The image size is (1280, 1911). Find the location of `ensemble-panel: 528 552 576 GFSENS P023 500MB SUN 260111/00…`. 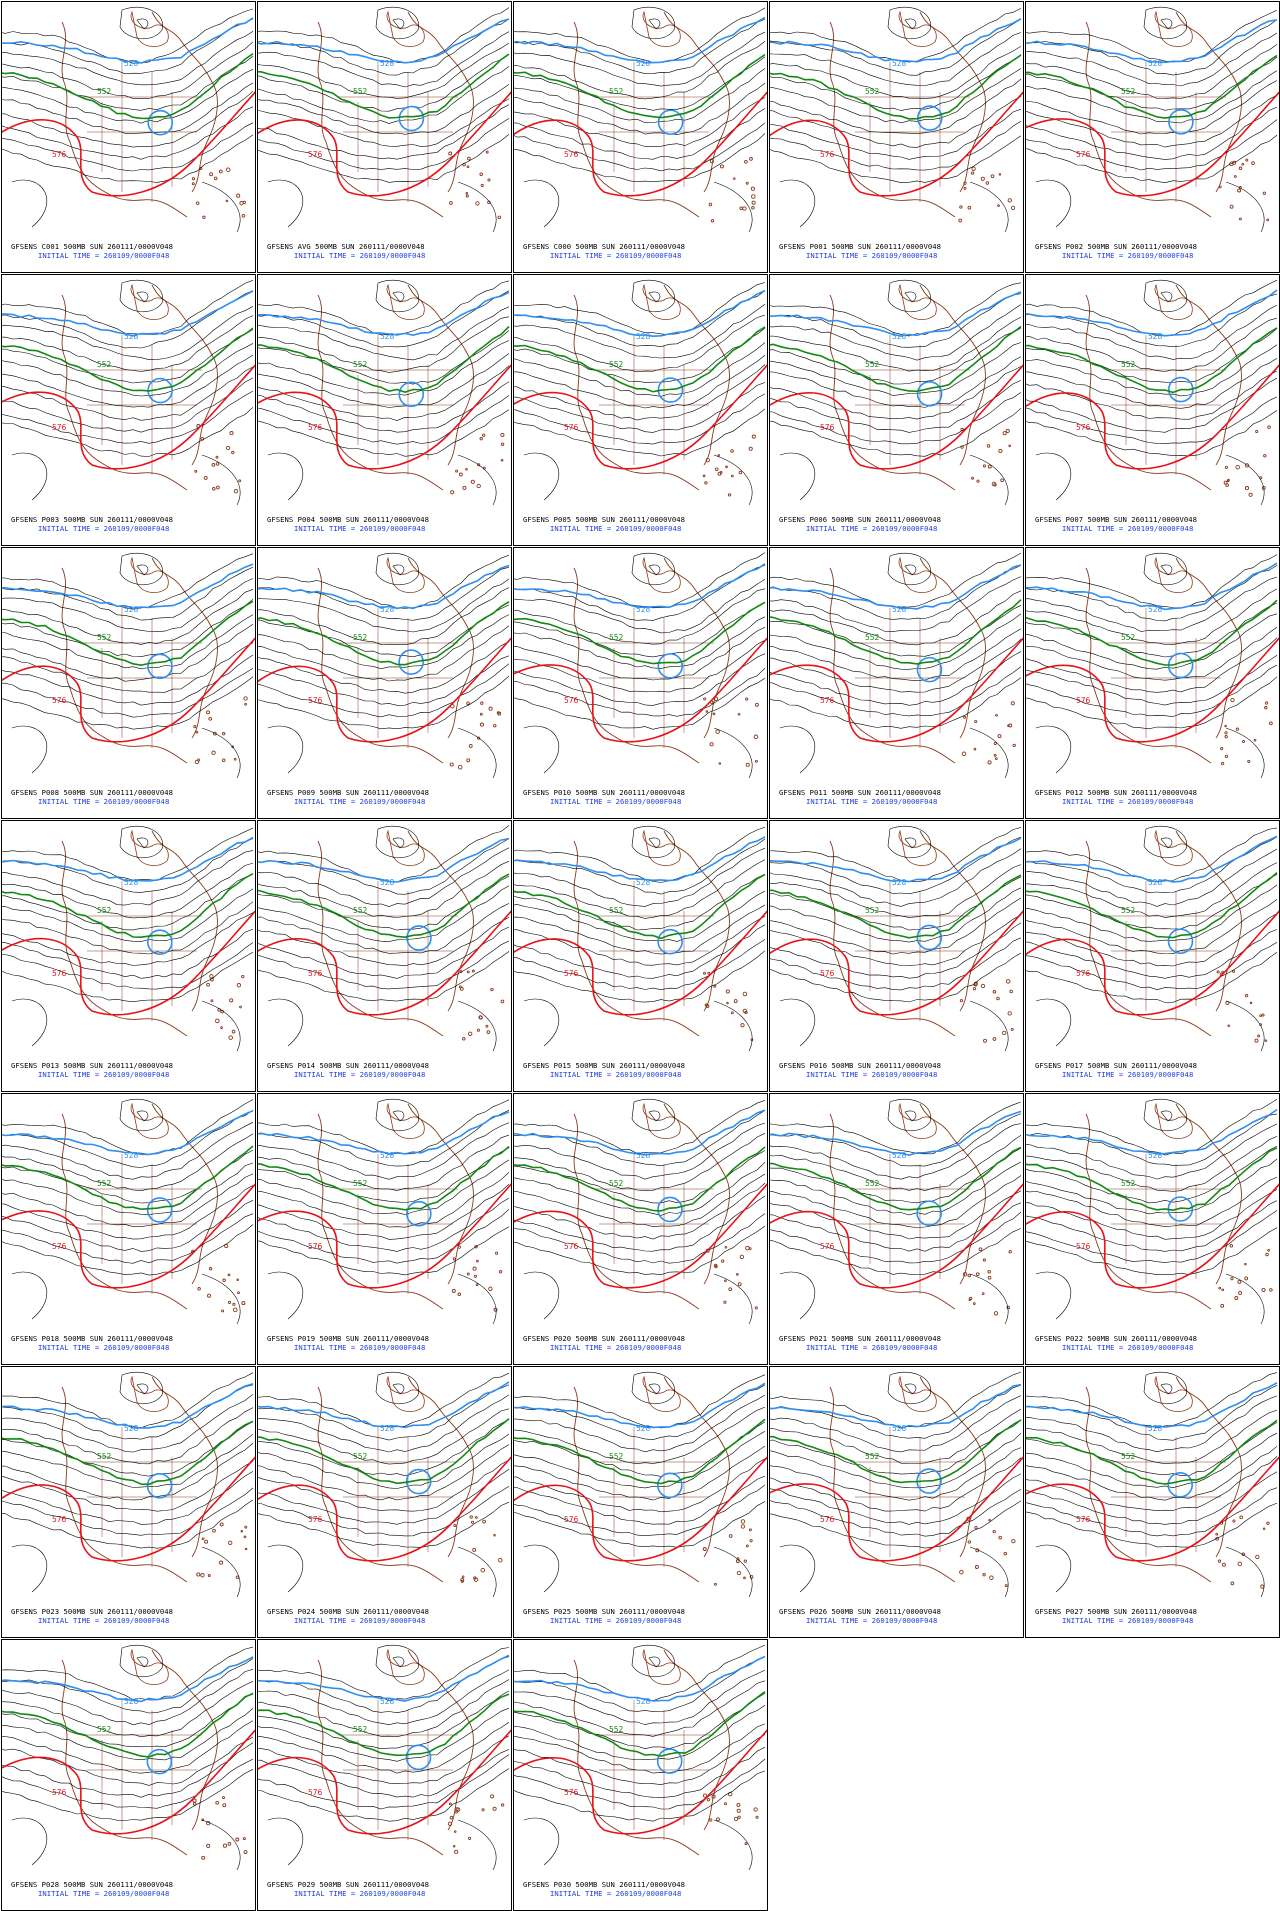

ensemble-panel: 528 552 576 GFSENS P023 500MB SUN 260111/00… is located at coordinates (128, 1502).